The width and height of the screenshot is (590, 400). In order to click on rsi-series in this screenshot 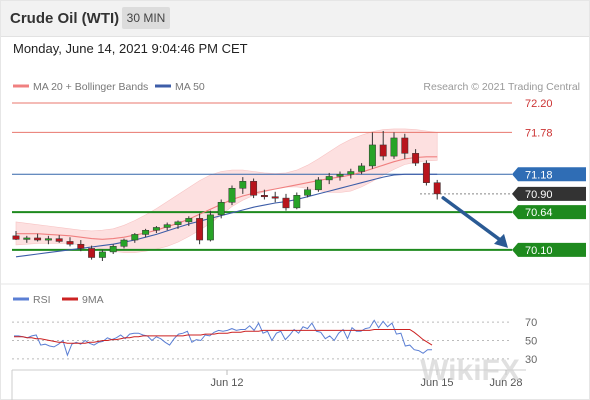, I will do `click(223, 338)`.